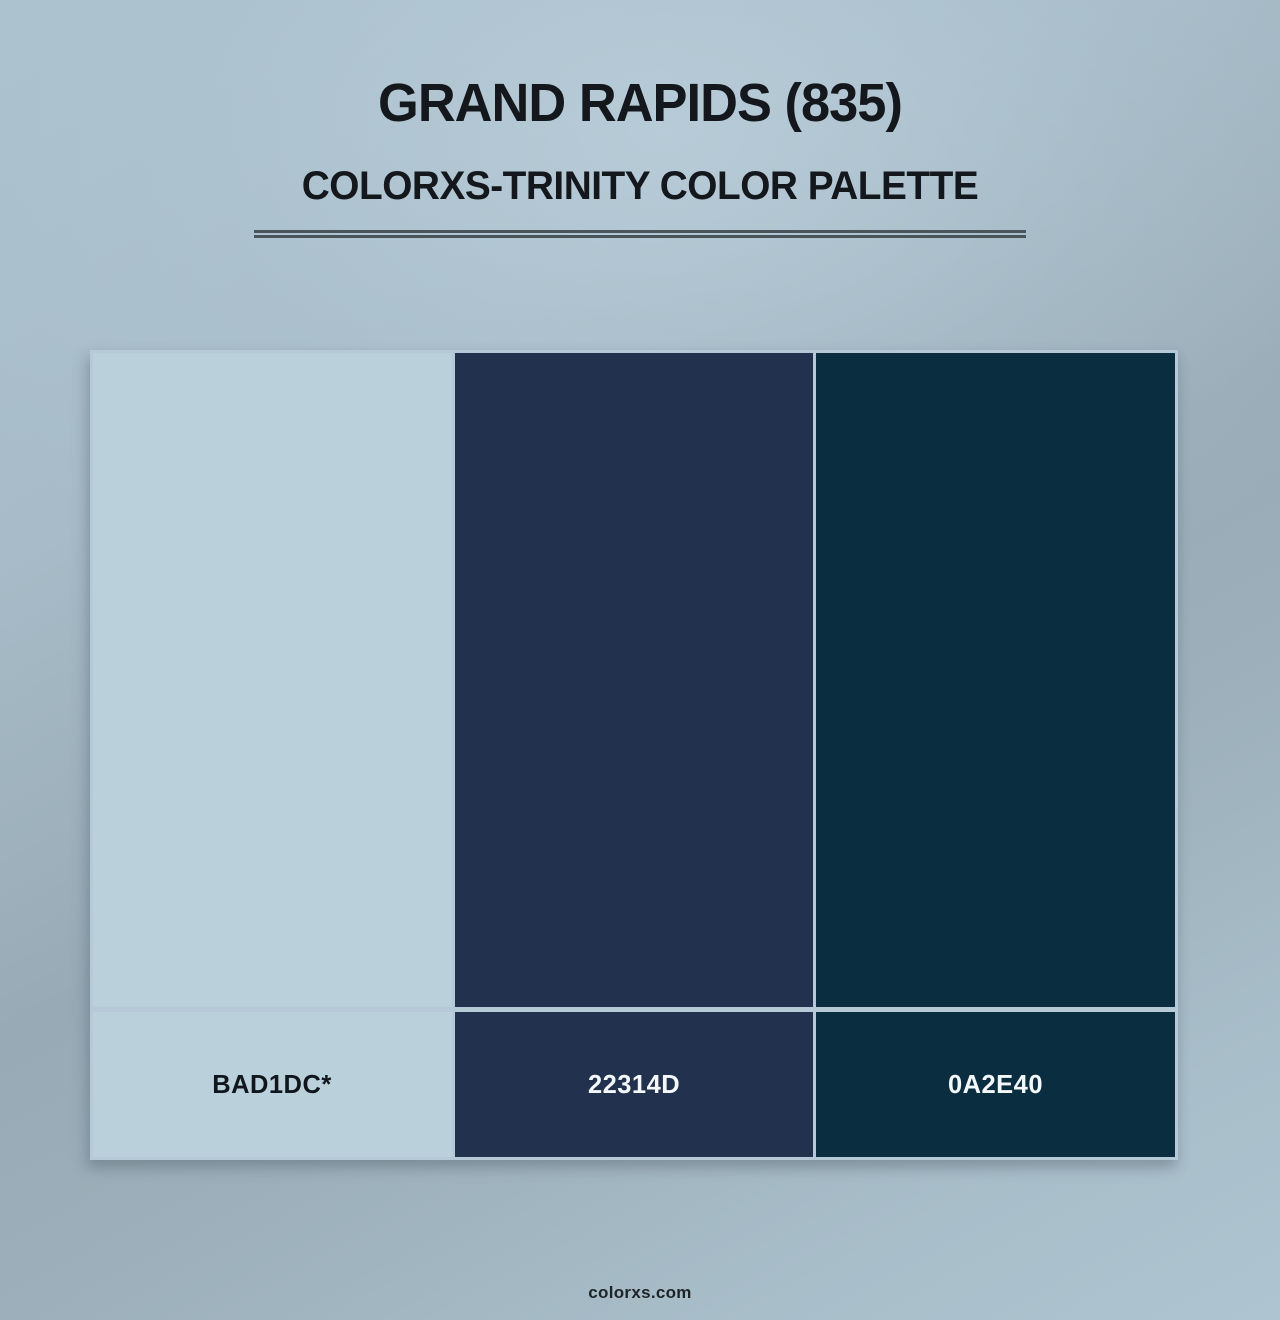 The image size is (1280, 1320). I want to click on swatch-label-box-3: 0A2E40, so click(995, 1084).